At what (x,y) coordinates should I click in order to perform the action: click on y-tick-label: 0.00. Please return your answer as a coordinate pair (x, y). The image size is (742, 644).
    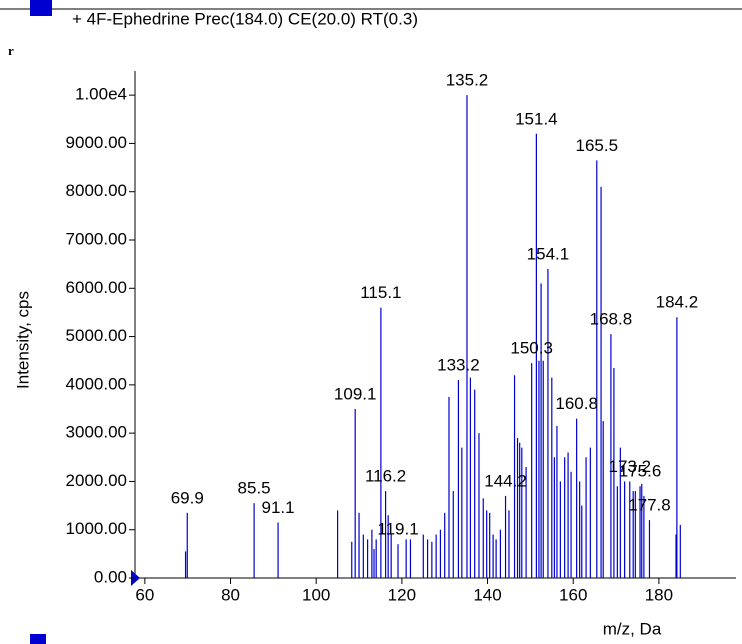
    Looking at the image, I should click on (110, 576).